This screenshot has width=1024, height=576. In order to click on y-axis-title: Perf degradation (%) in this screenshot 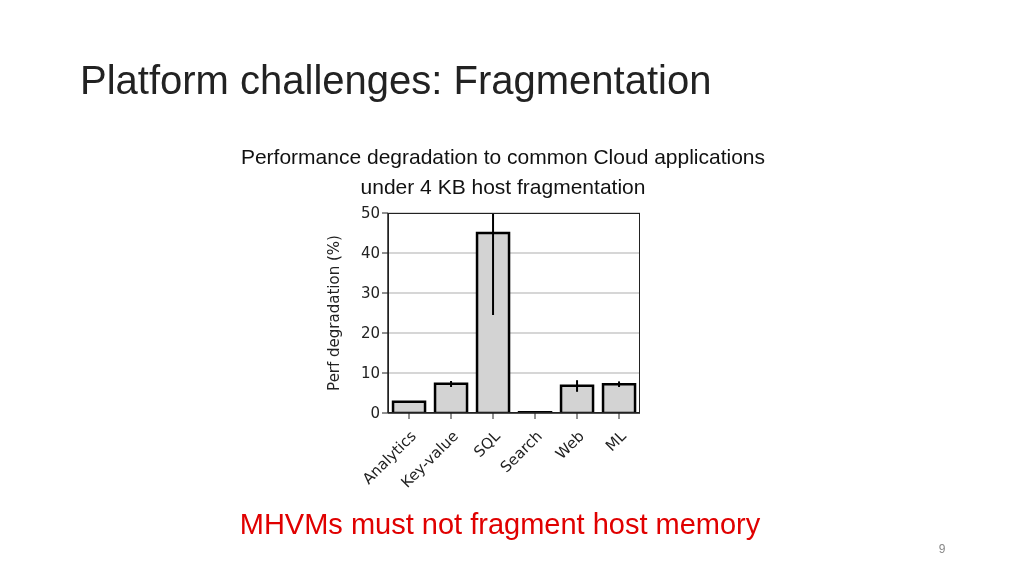, I will do `click(334, 313)`.